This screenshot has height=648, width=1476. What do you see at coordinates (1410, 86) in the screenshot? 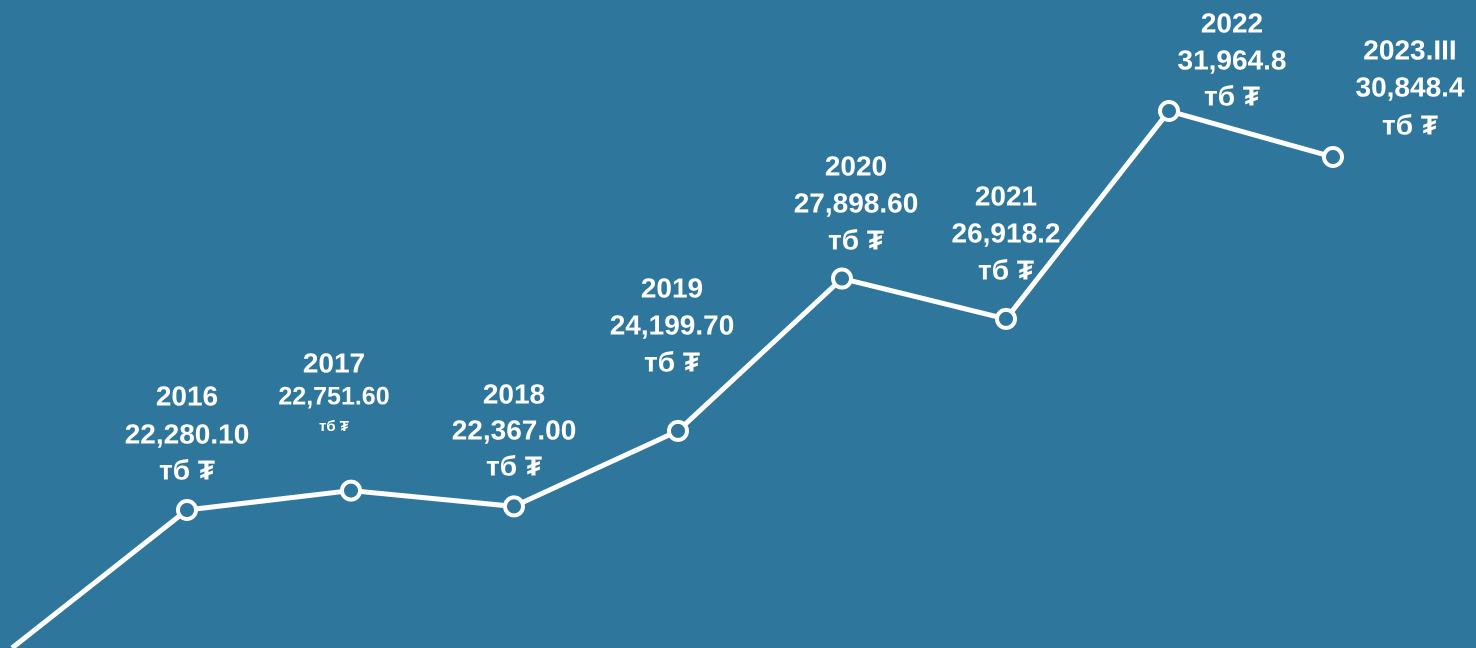
I see `value-label: 30,848.4` at bounding box center [1410, 86].